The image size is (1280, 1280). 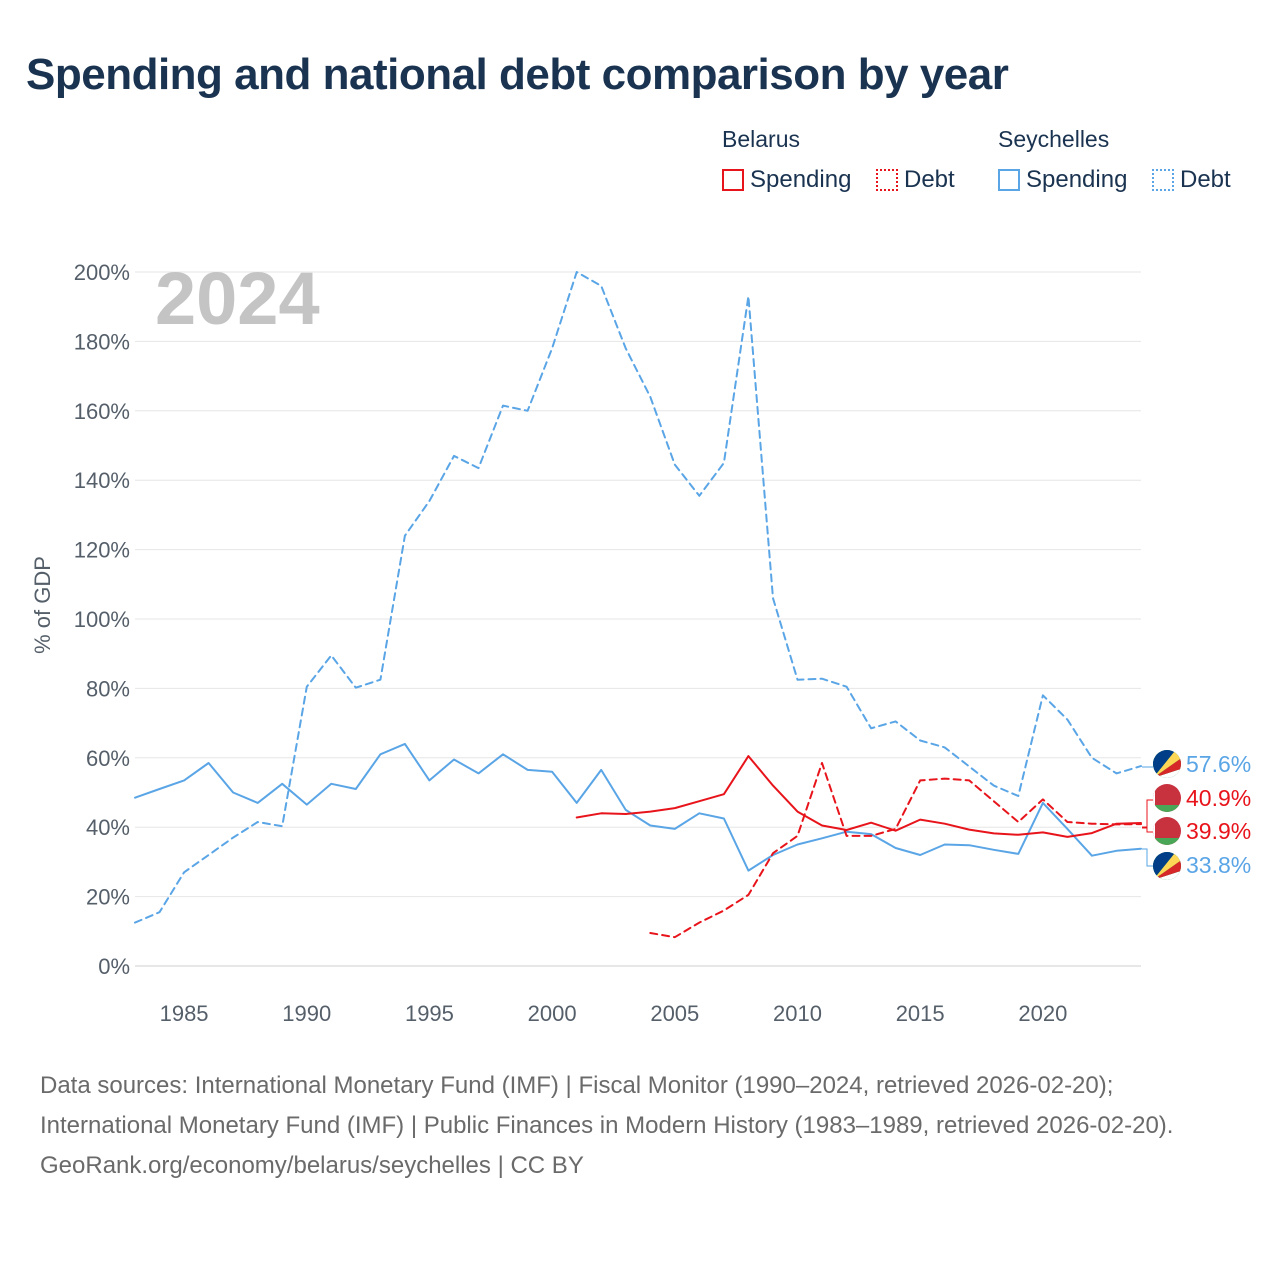 I want to click on year-watermark: 2024, so click(x=237, y=298).